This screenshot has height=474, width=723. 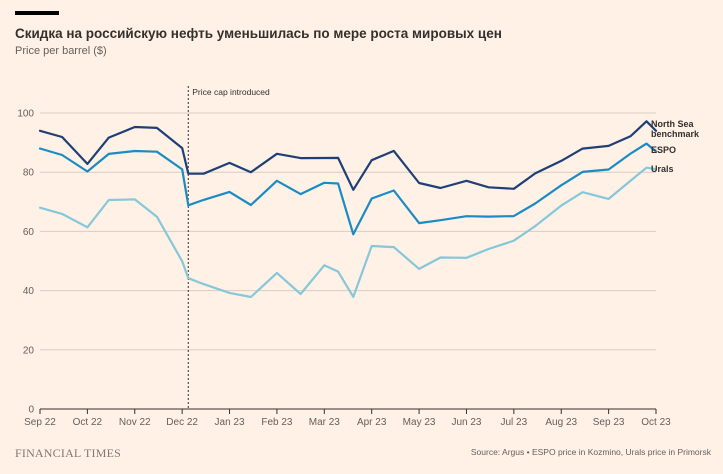 I want to click on chart-subtitle: Price per barrel ($), so click(x=61, y=51).